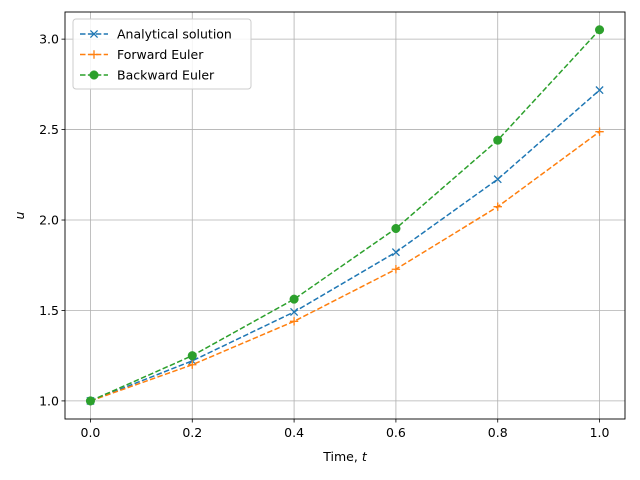 The image size is (640, 480). I want to click on y-tick-label: 3.0, so click(49, 39).